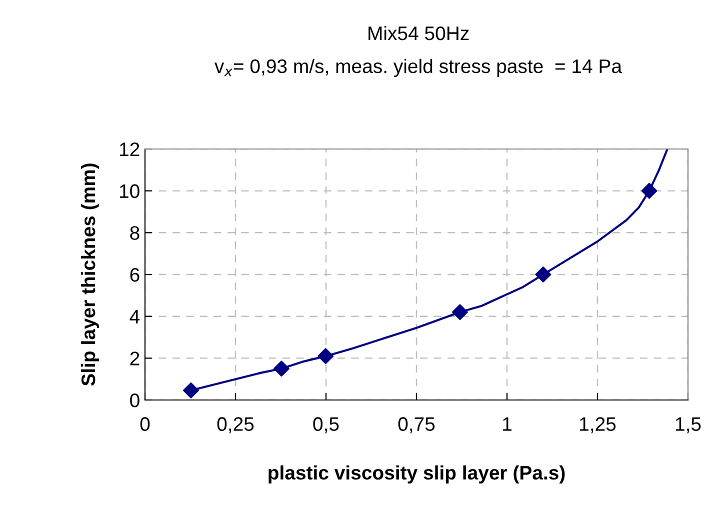 The width and height of the screenshot is (709, 519). What do you see at coordinates (688, 425) in the screenshot?
I see `x-tick-label: 1,5` at bounding box center [688, 425].